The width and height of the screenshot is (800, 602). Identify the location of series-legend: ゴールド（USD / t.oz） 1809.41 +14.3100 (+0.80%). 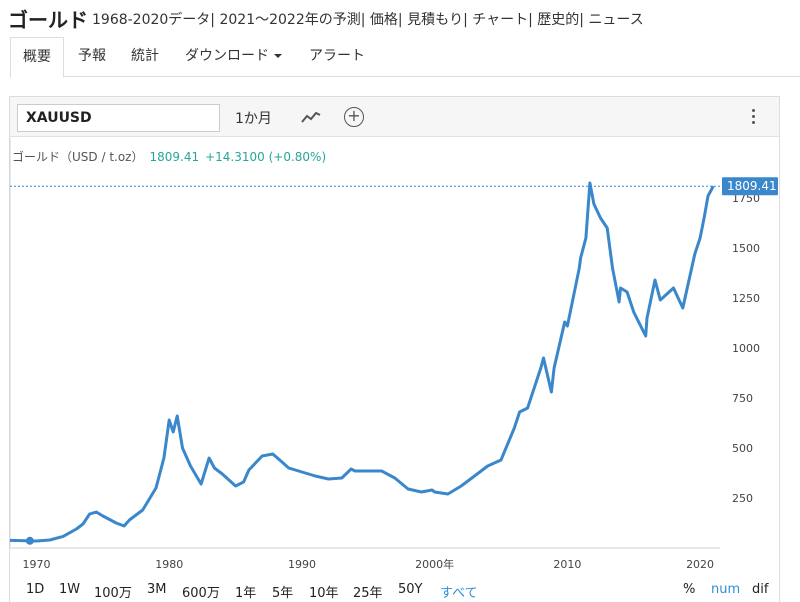
(169, 156).